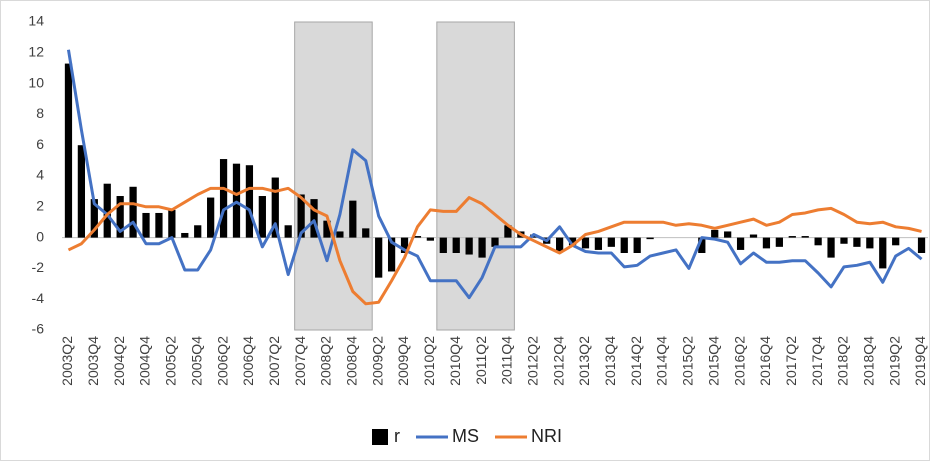 The width and height of the screenshot is (930, 461). What do you see at coordinates (38, 329) in the screenshot?
I see `y-tick-label: -6` at bounding box center [38, 329].